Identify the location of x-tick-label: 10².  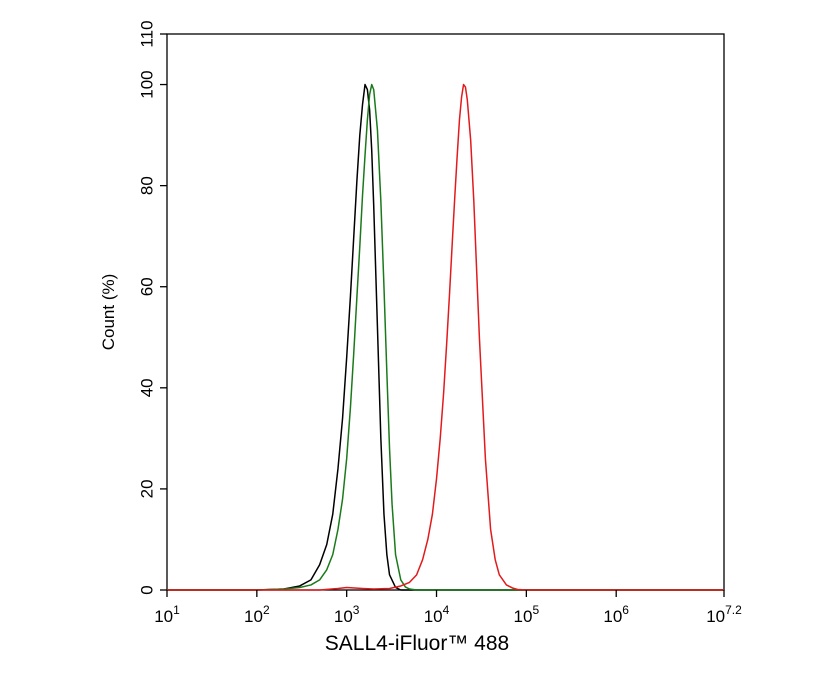
(257, 614).